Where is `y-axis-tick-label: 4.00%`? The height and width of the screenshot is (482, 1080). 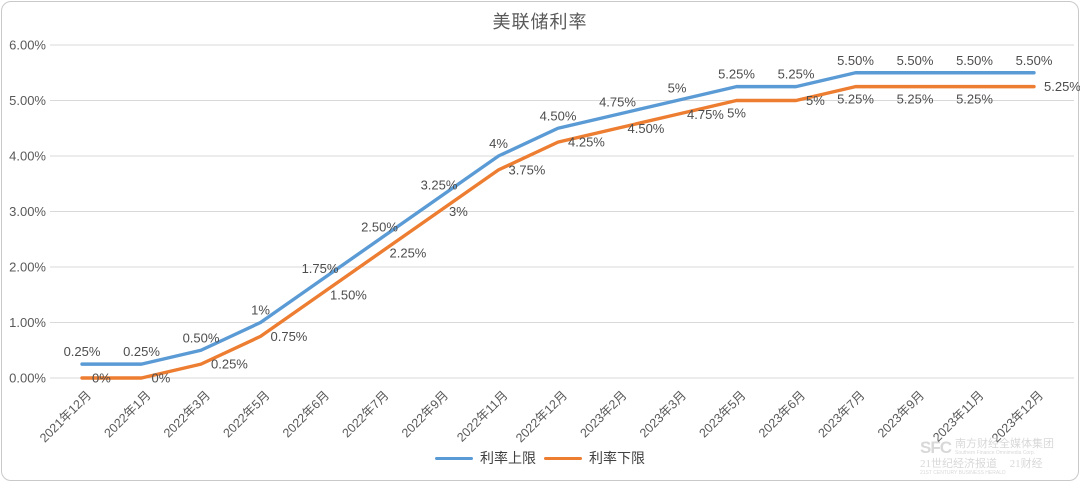 y-axis-tick-label: 4.00% is located at coordinates (27, 156).